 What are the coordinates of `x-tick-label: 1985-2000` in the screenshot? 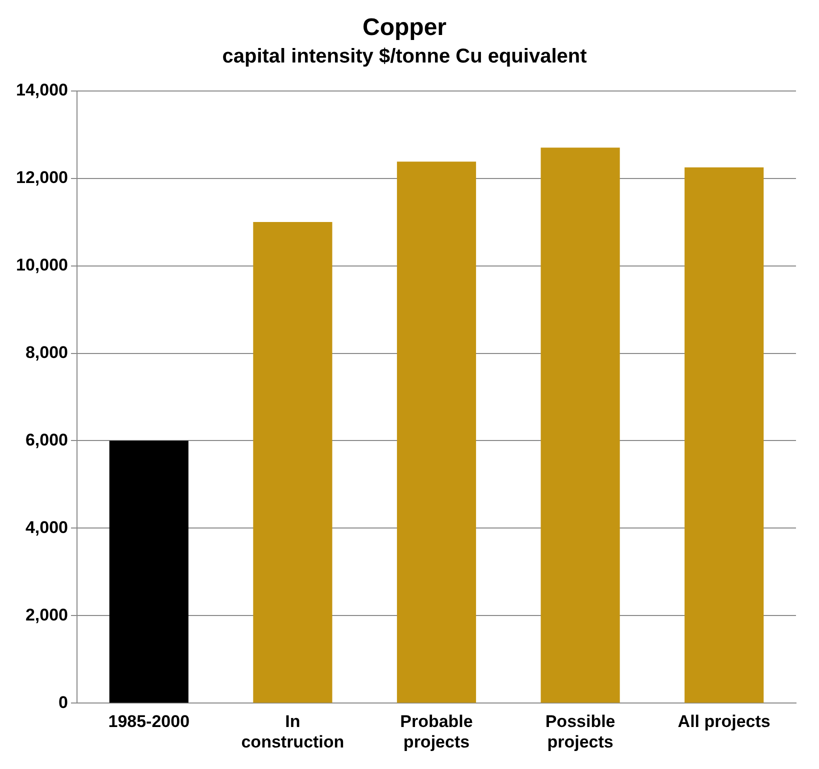 It's located at (149, 722).